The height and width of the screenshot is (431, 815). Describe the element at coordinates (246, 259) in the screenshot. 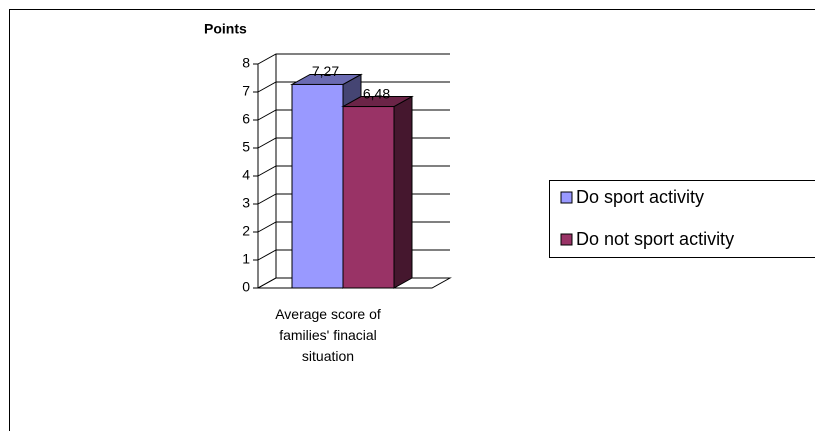

I see `y-tick-label: 1` at that location.